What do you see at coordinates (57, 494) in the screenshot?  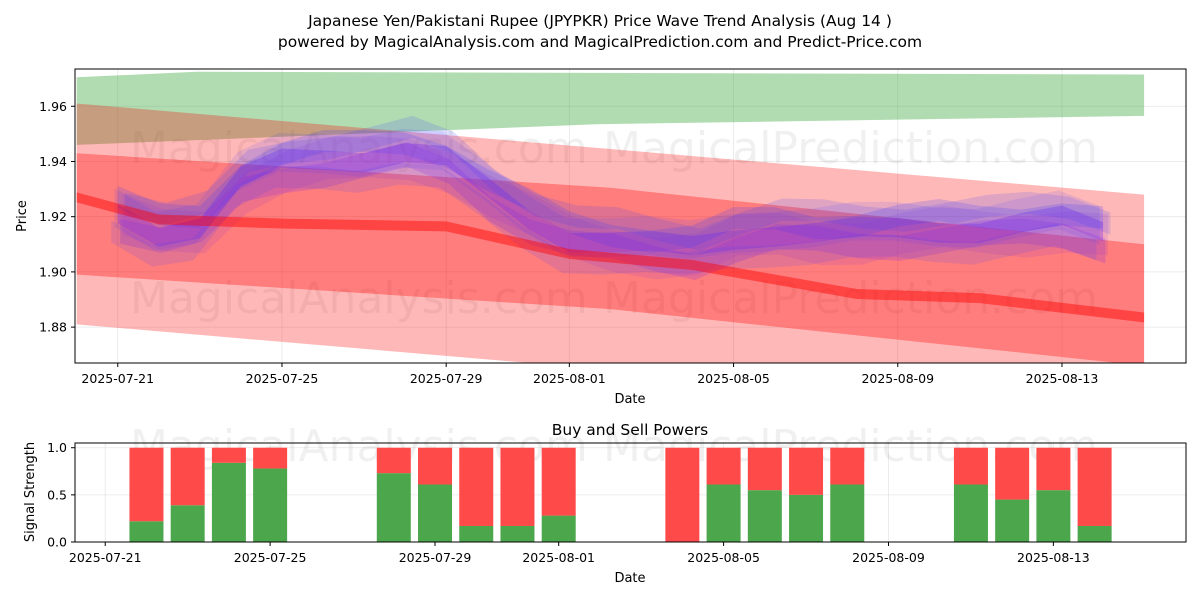 I see `signal-y-tick-label: 0.5` at bounding box center [57, 494].